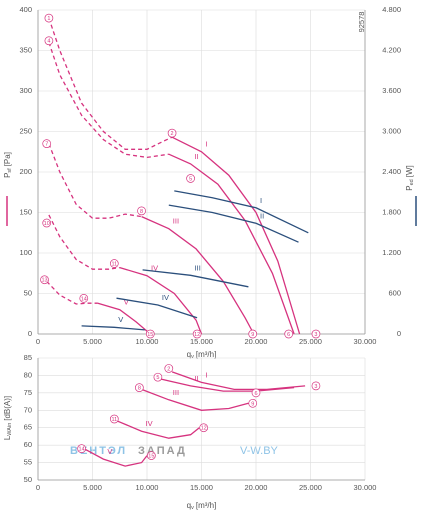 The image size is (424, 514). I want to click on y-tick-label: 350, so click(25, 49).